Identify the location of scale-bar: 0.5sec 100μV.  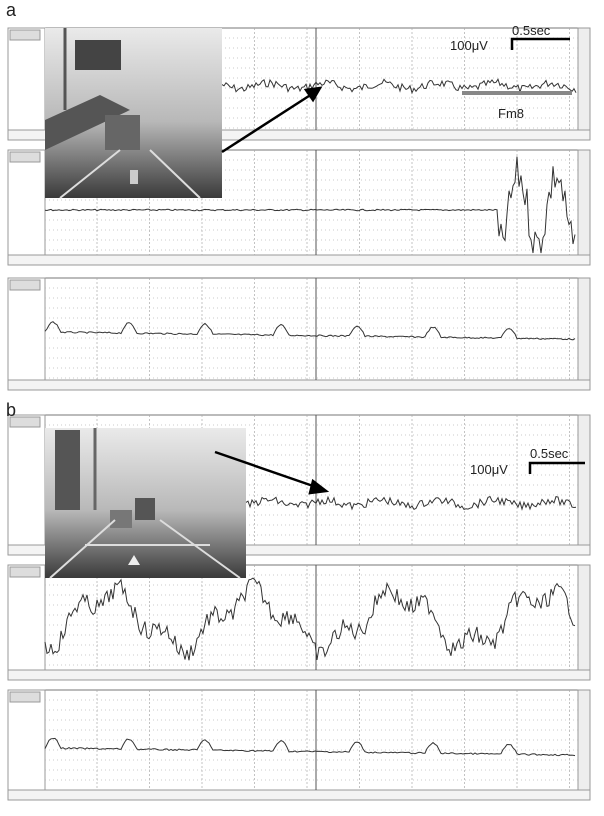
(527, 461).